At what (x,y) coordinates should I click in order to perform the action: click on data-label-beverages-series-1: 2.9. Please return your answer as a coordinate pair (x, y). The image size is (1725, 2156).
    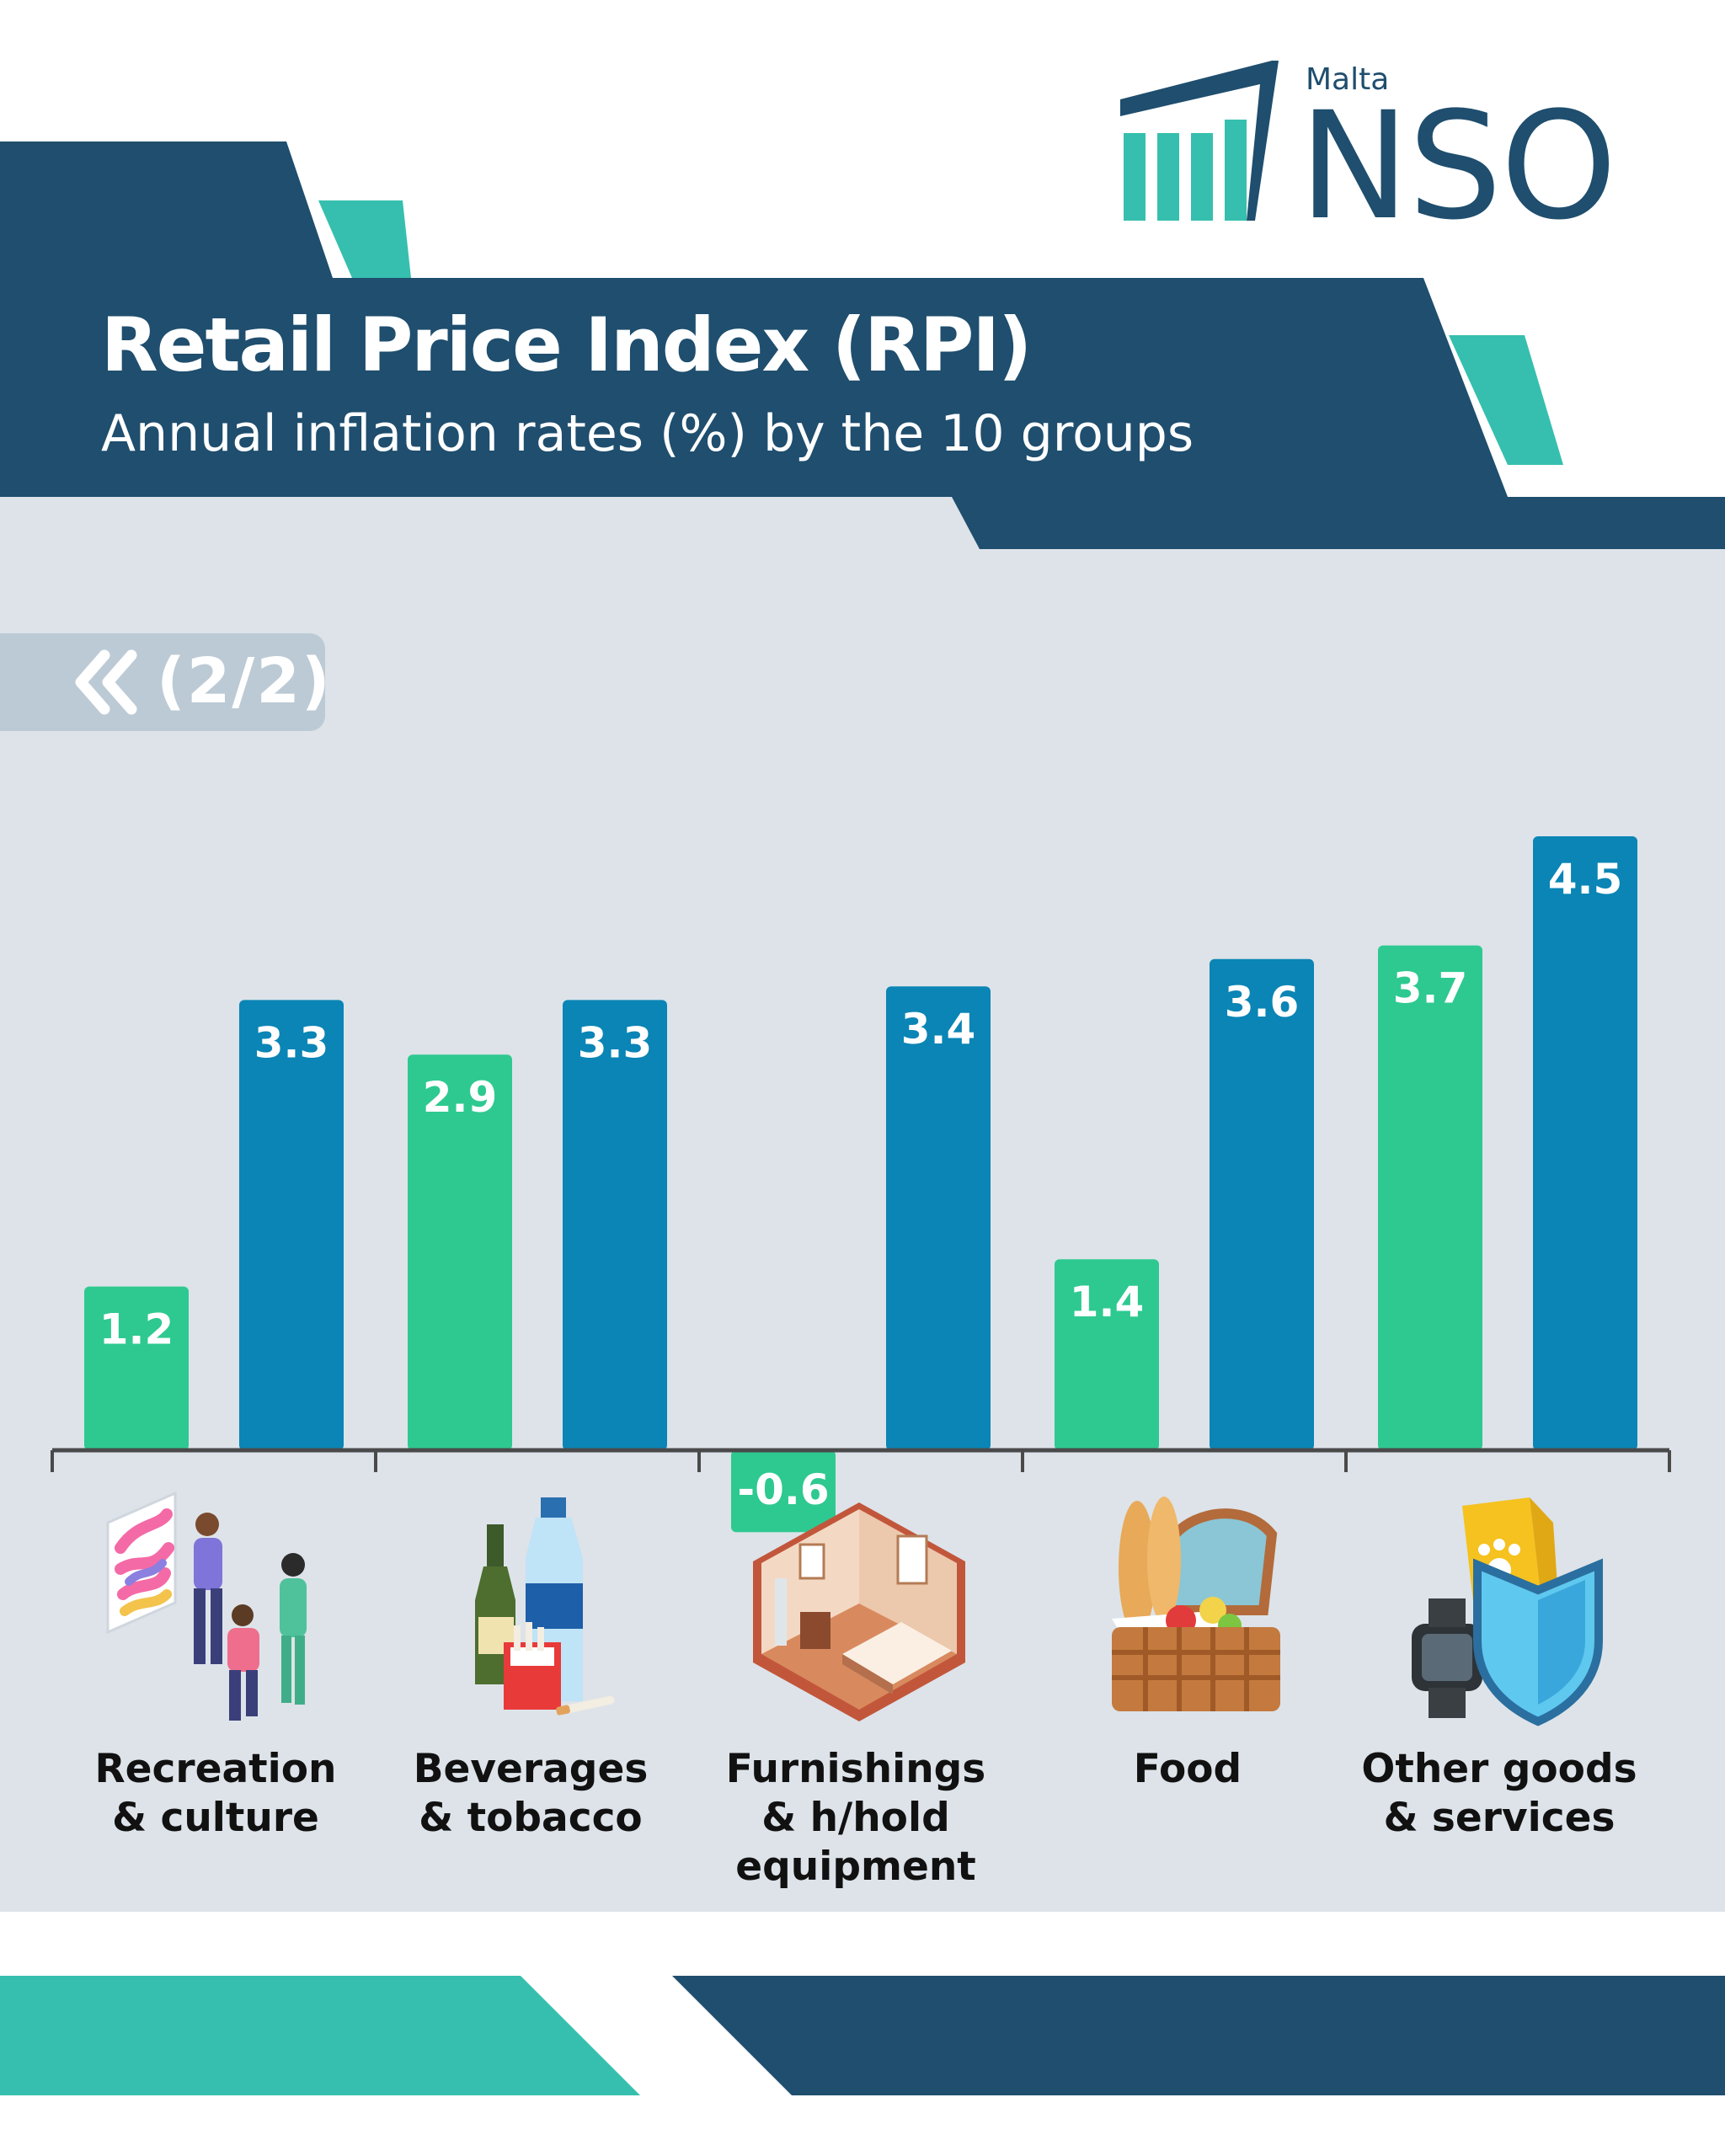
    Looking at the image, I should click on (460, 1097).